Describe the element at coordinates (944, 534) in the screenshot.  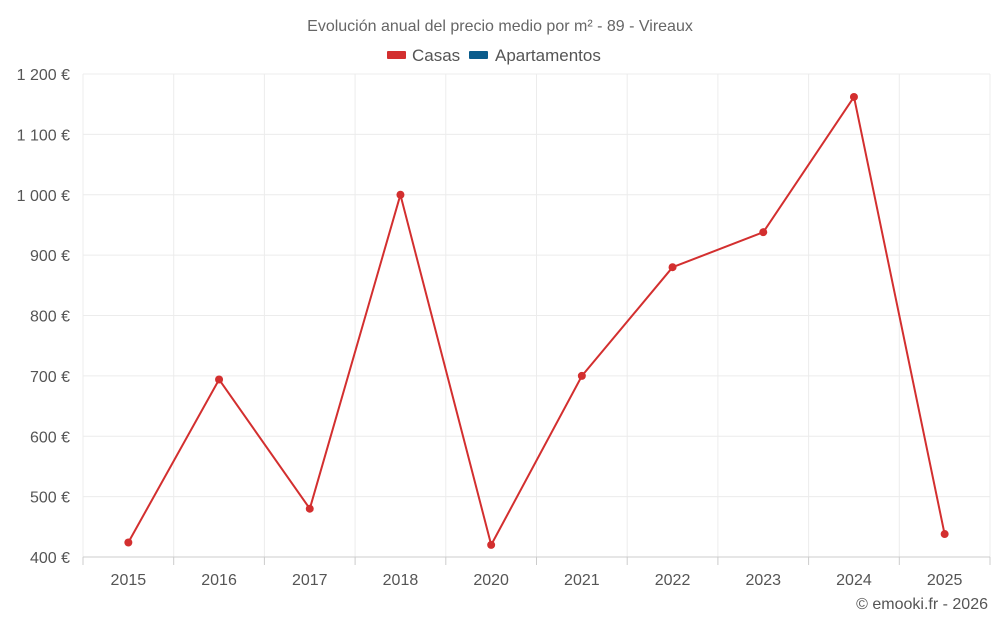
I see `data-point-casas-2025` at that location.